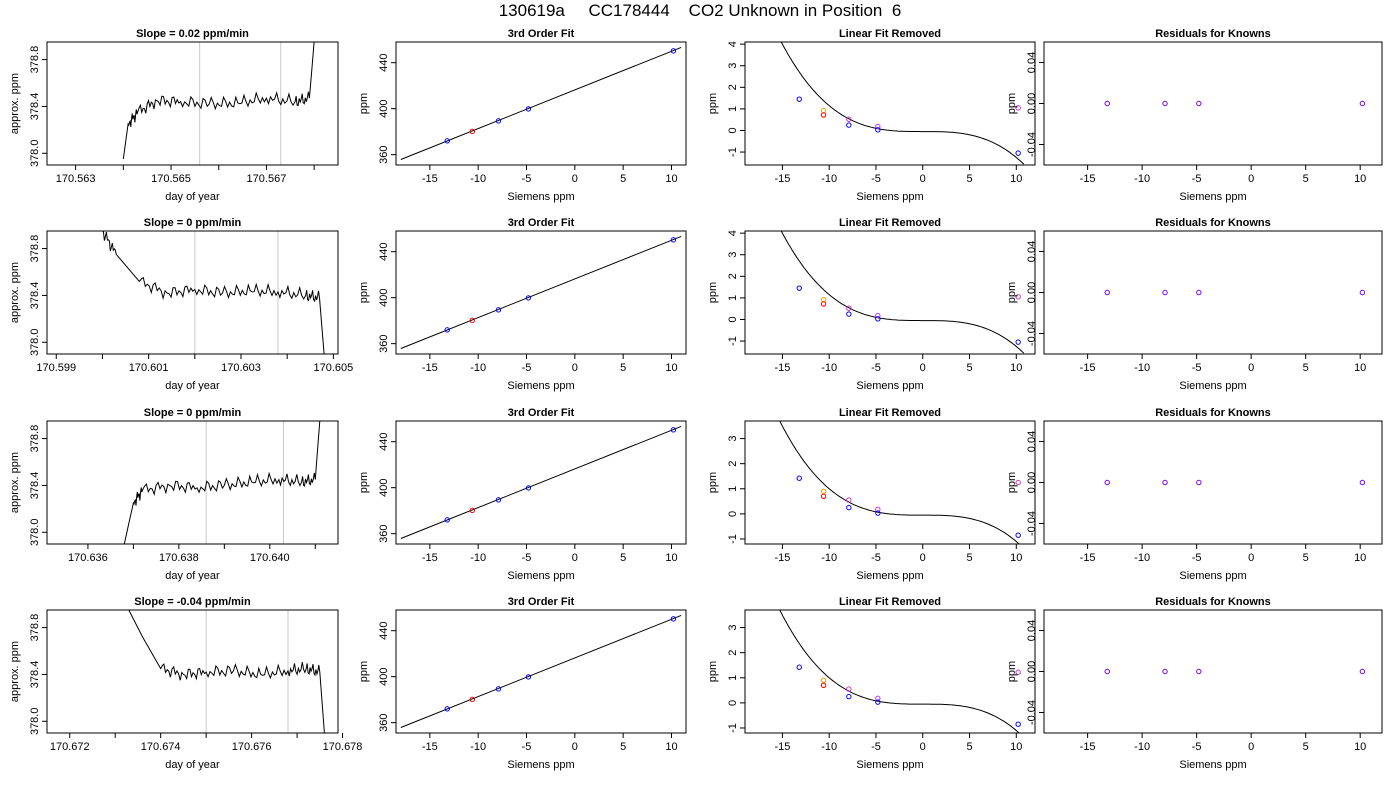 This screenshot has height=800, width=1400. Describe the element at coordinates (192, 765) in the screenshot. I see `x-axis-label: day of year` at that location.